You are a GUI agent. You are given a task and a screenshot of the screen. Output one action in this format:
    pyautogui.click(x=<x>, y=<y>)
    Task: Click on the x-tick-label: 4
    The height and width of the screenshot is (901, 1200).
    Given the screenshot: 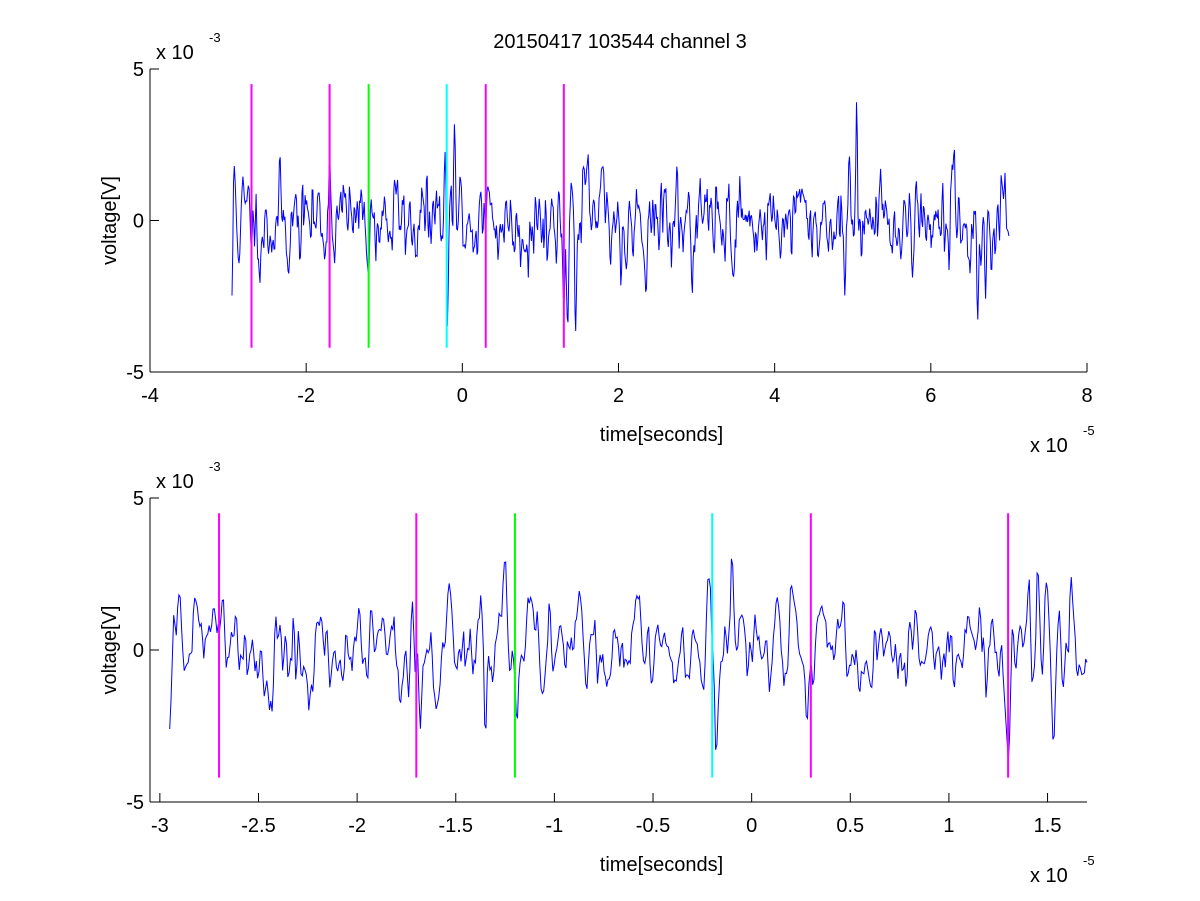 What is the action you would take?
    pyautogui.click(x=774, y=396)
    